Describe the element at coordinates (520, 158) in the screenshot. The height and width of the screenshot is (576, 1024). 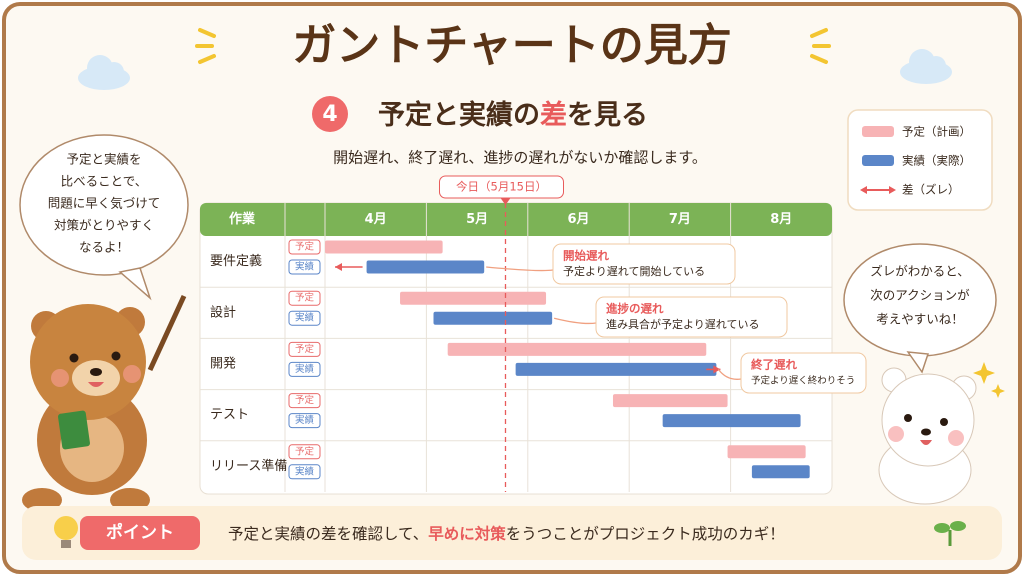
I see `description: 開始遅れ、終了遅れ、進捗の遅れがないか確認します。` at that location.